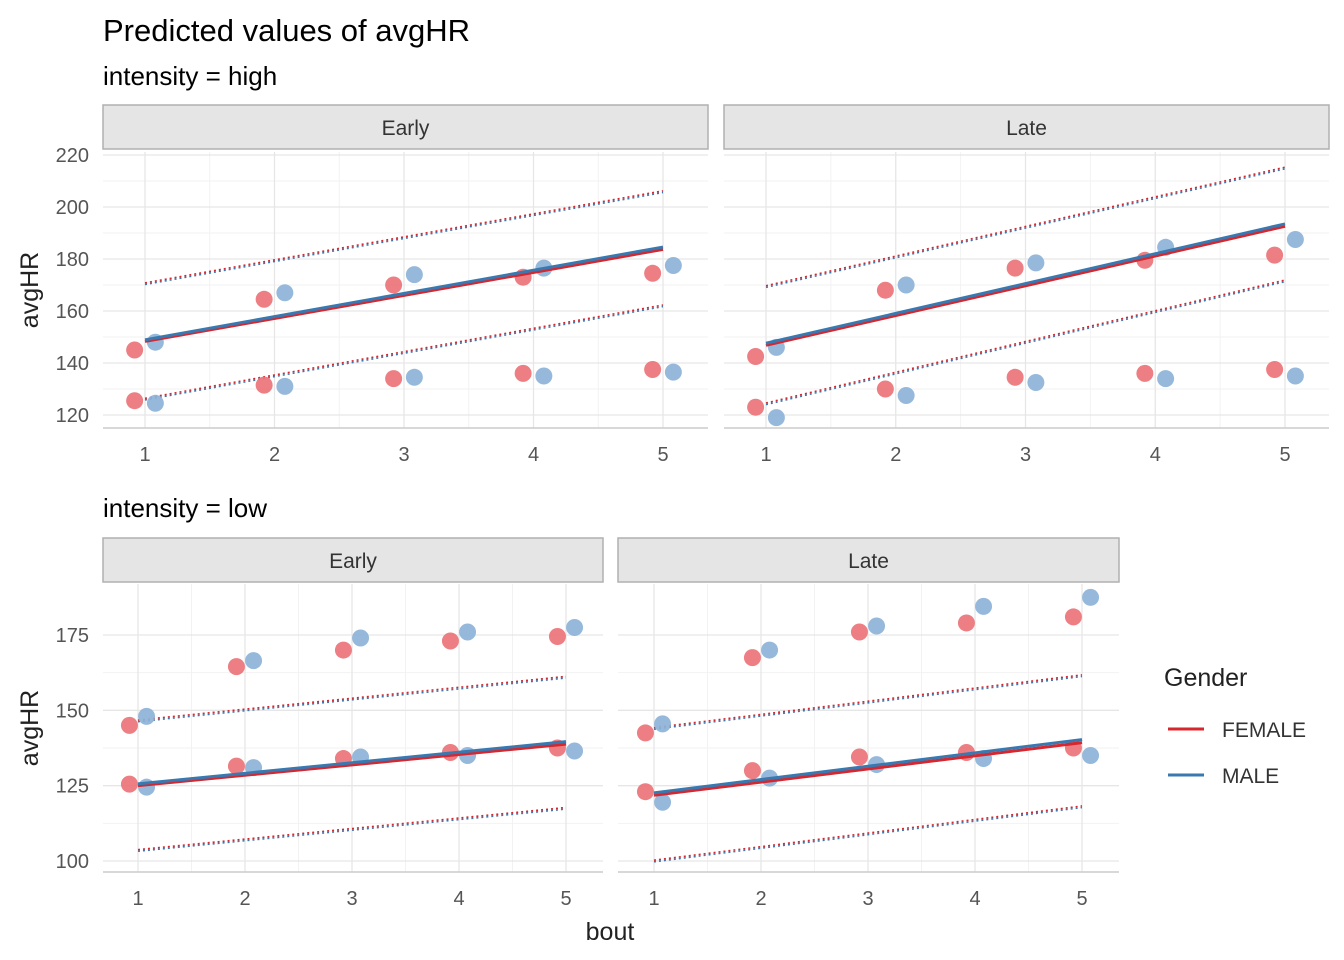 The width and height of the screenshot is (1344, 960). What do you see at coordinates (72, 364) in the screenshot?
I see `y-tick-label: 140` at bounding box center [72, 364].